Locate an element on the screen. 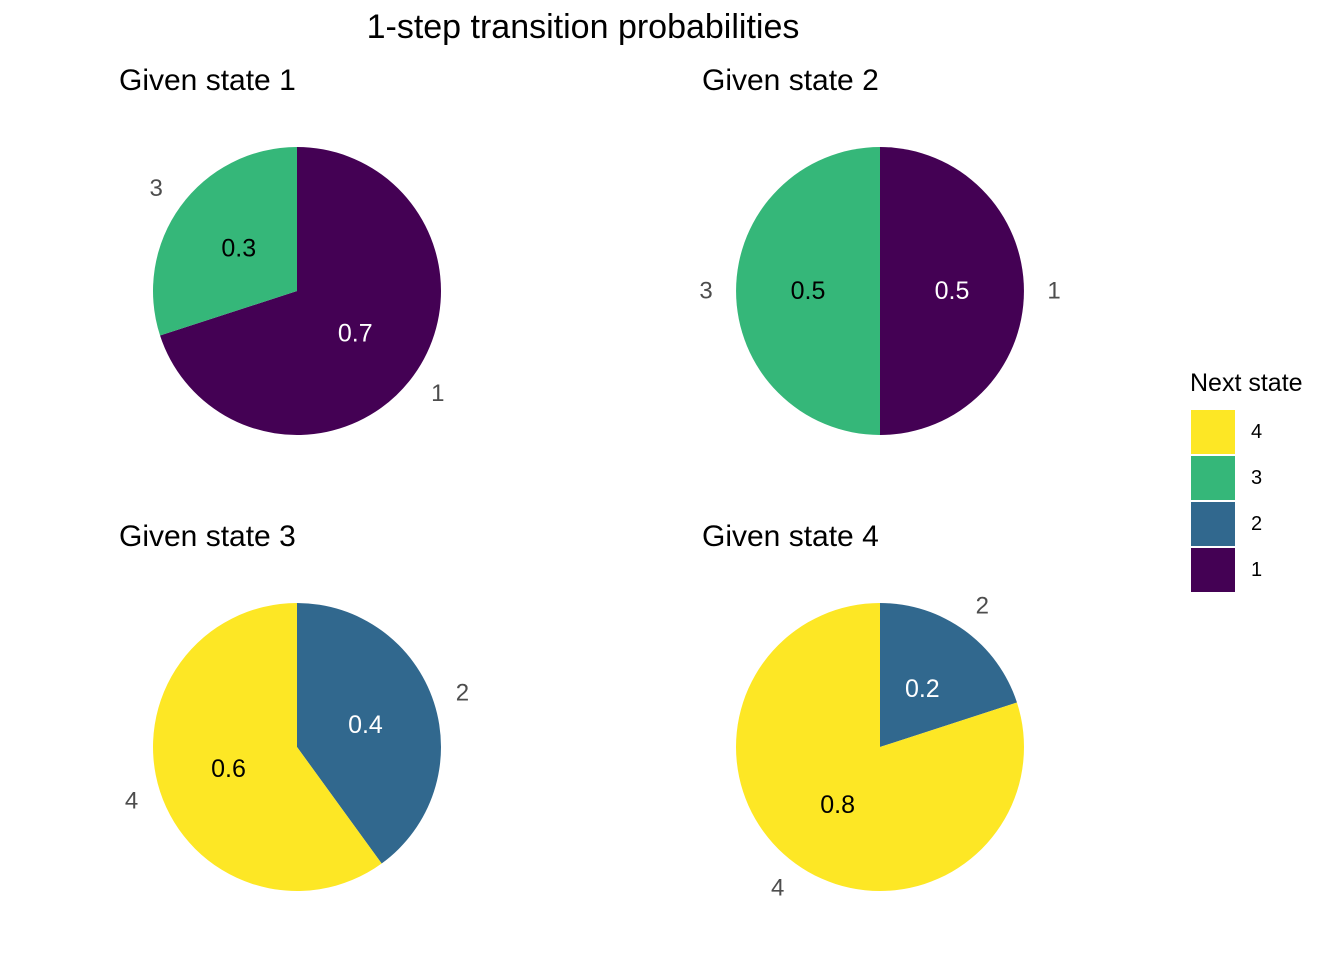 Image resolution: width=1344 pixels, height=960 pixels. panel-given-state-1: Given state 1 0.7 1 0.3 3 is located at coordinates (281, 249).